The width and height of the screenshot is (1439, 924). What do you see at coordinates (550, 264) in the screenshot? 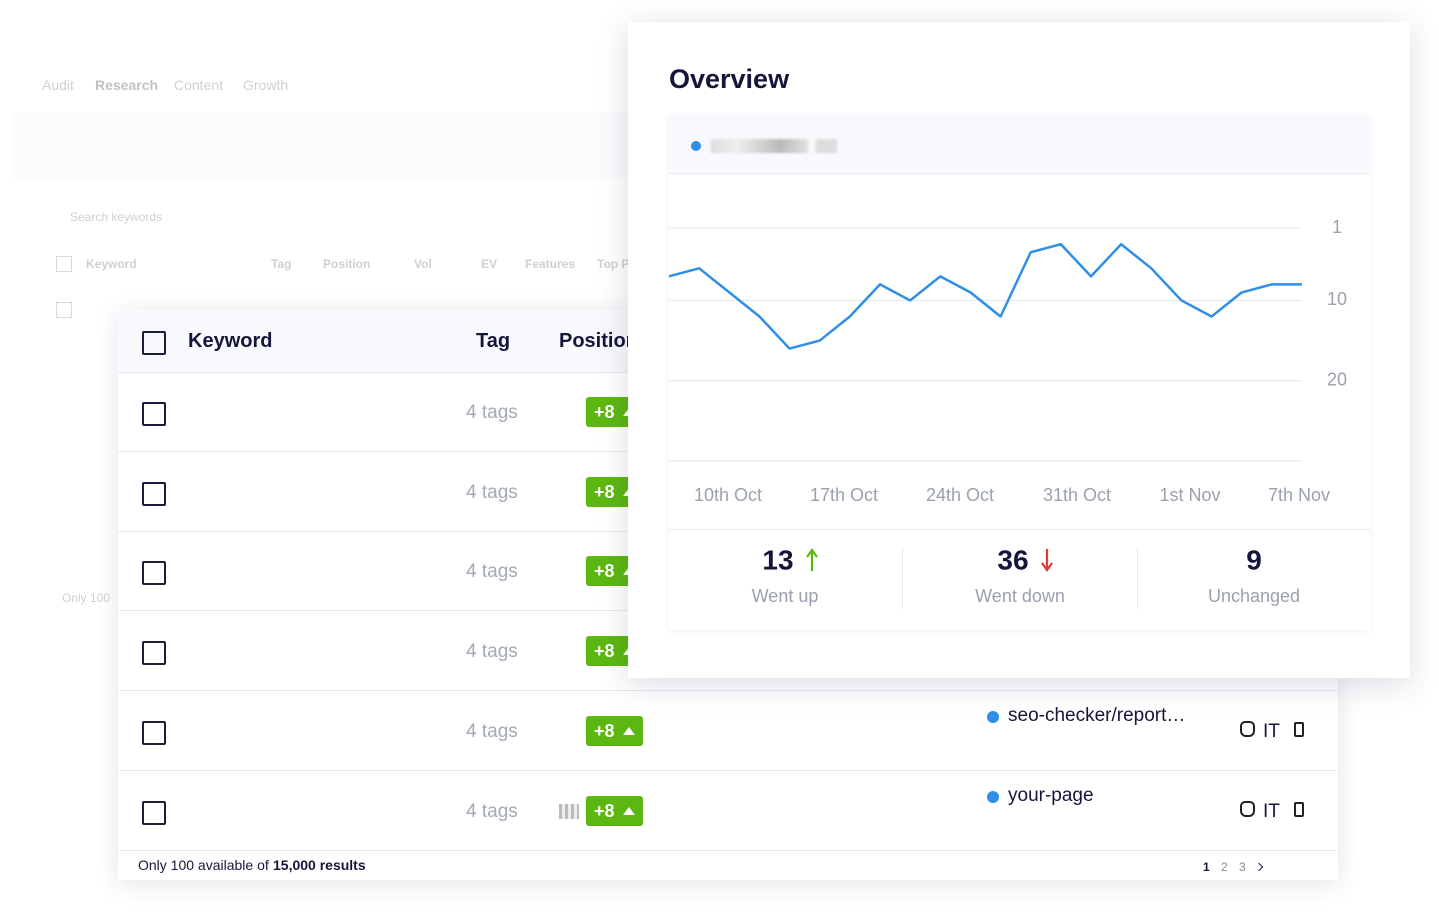
I see `bg-column: Features` at bounding box center [550, 264].